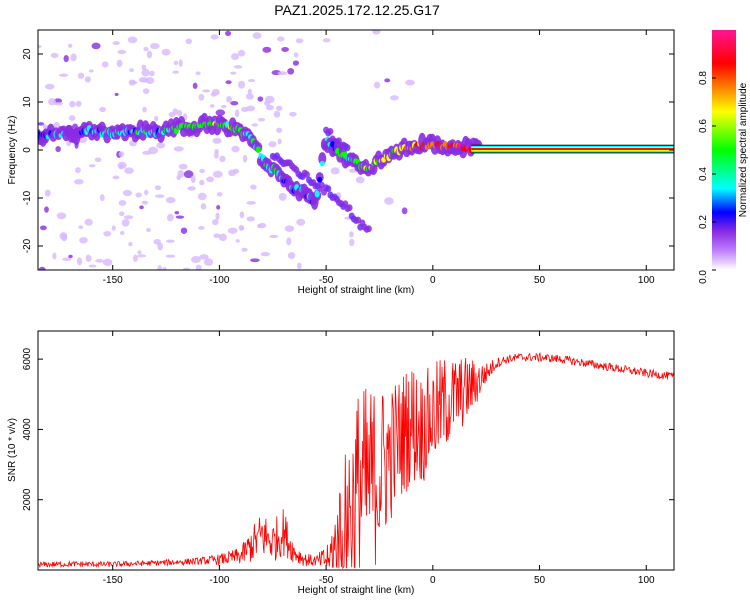 The image size is (750, 600). I want to click on colorbar-label: Normalized spectral amplitude, so click(743, 149).